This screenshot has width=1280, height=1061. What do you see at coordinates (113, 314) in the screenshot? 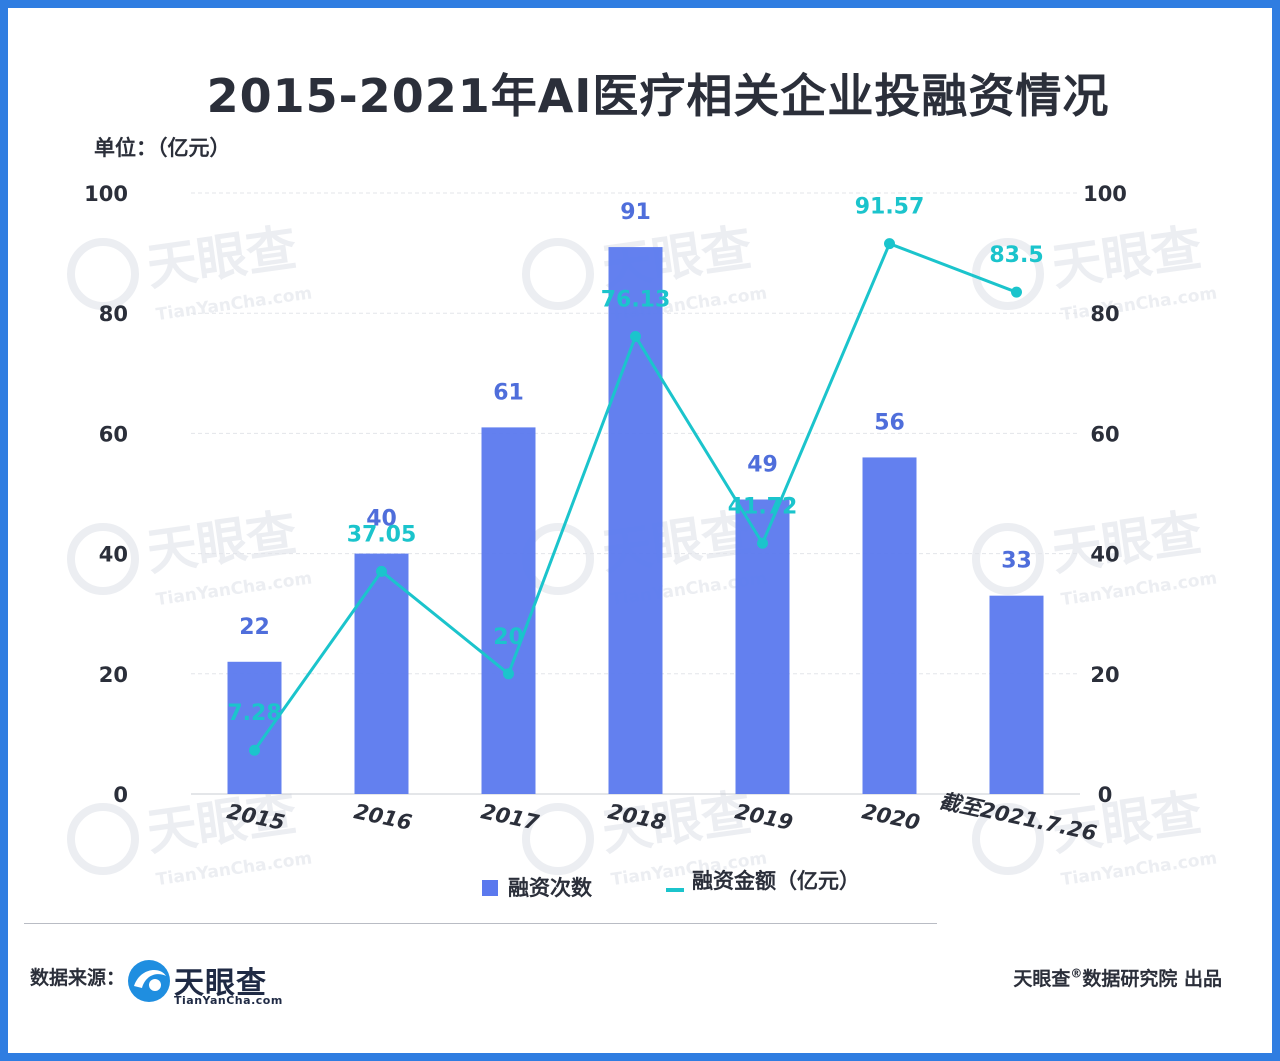
I see `y-left-tick-label: 80` at bounding box center [113, 314].